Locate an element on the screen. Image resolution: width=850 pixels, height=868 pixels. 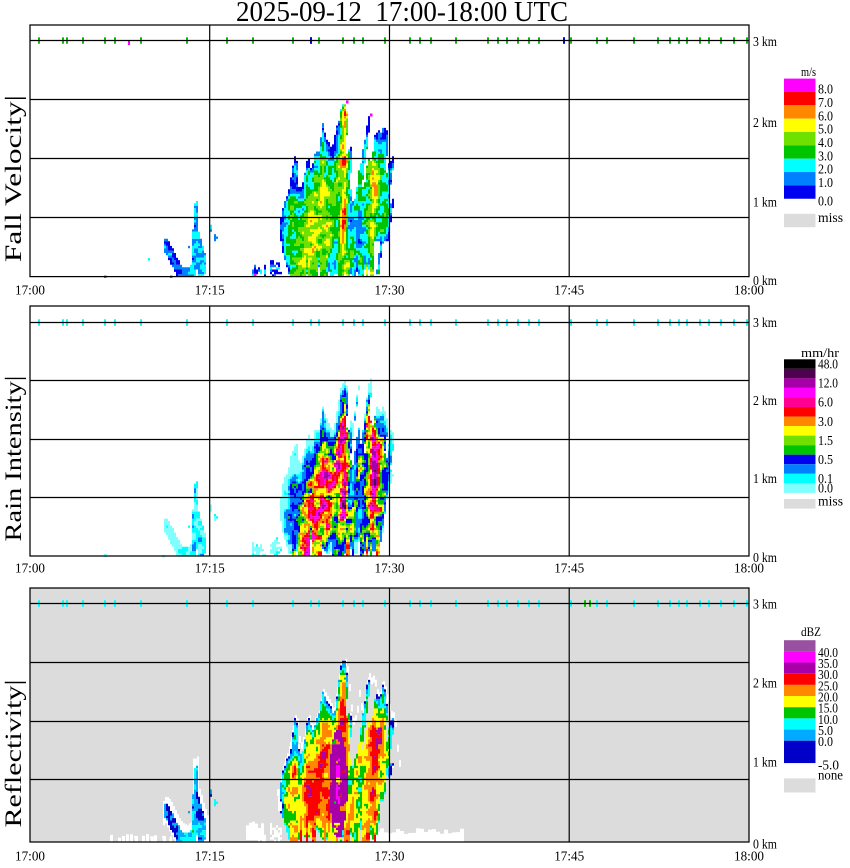
svg-text: dBZ is located at coordinates (811, 631).